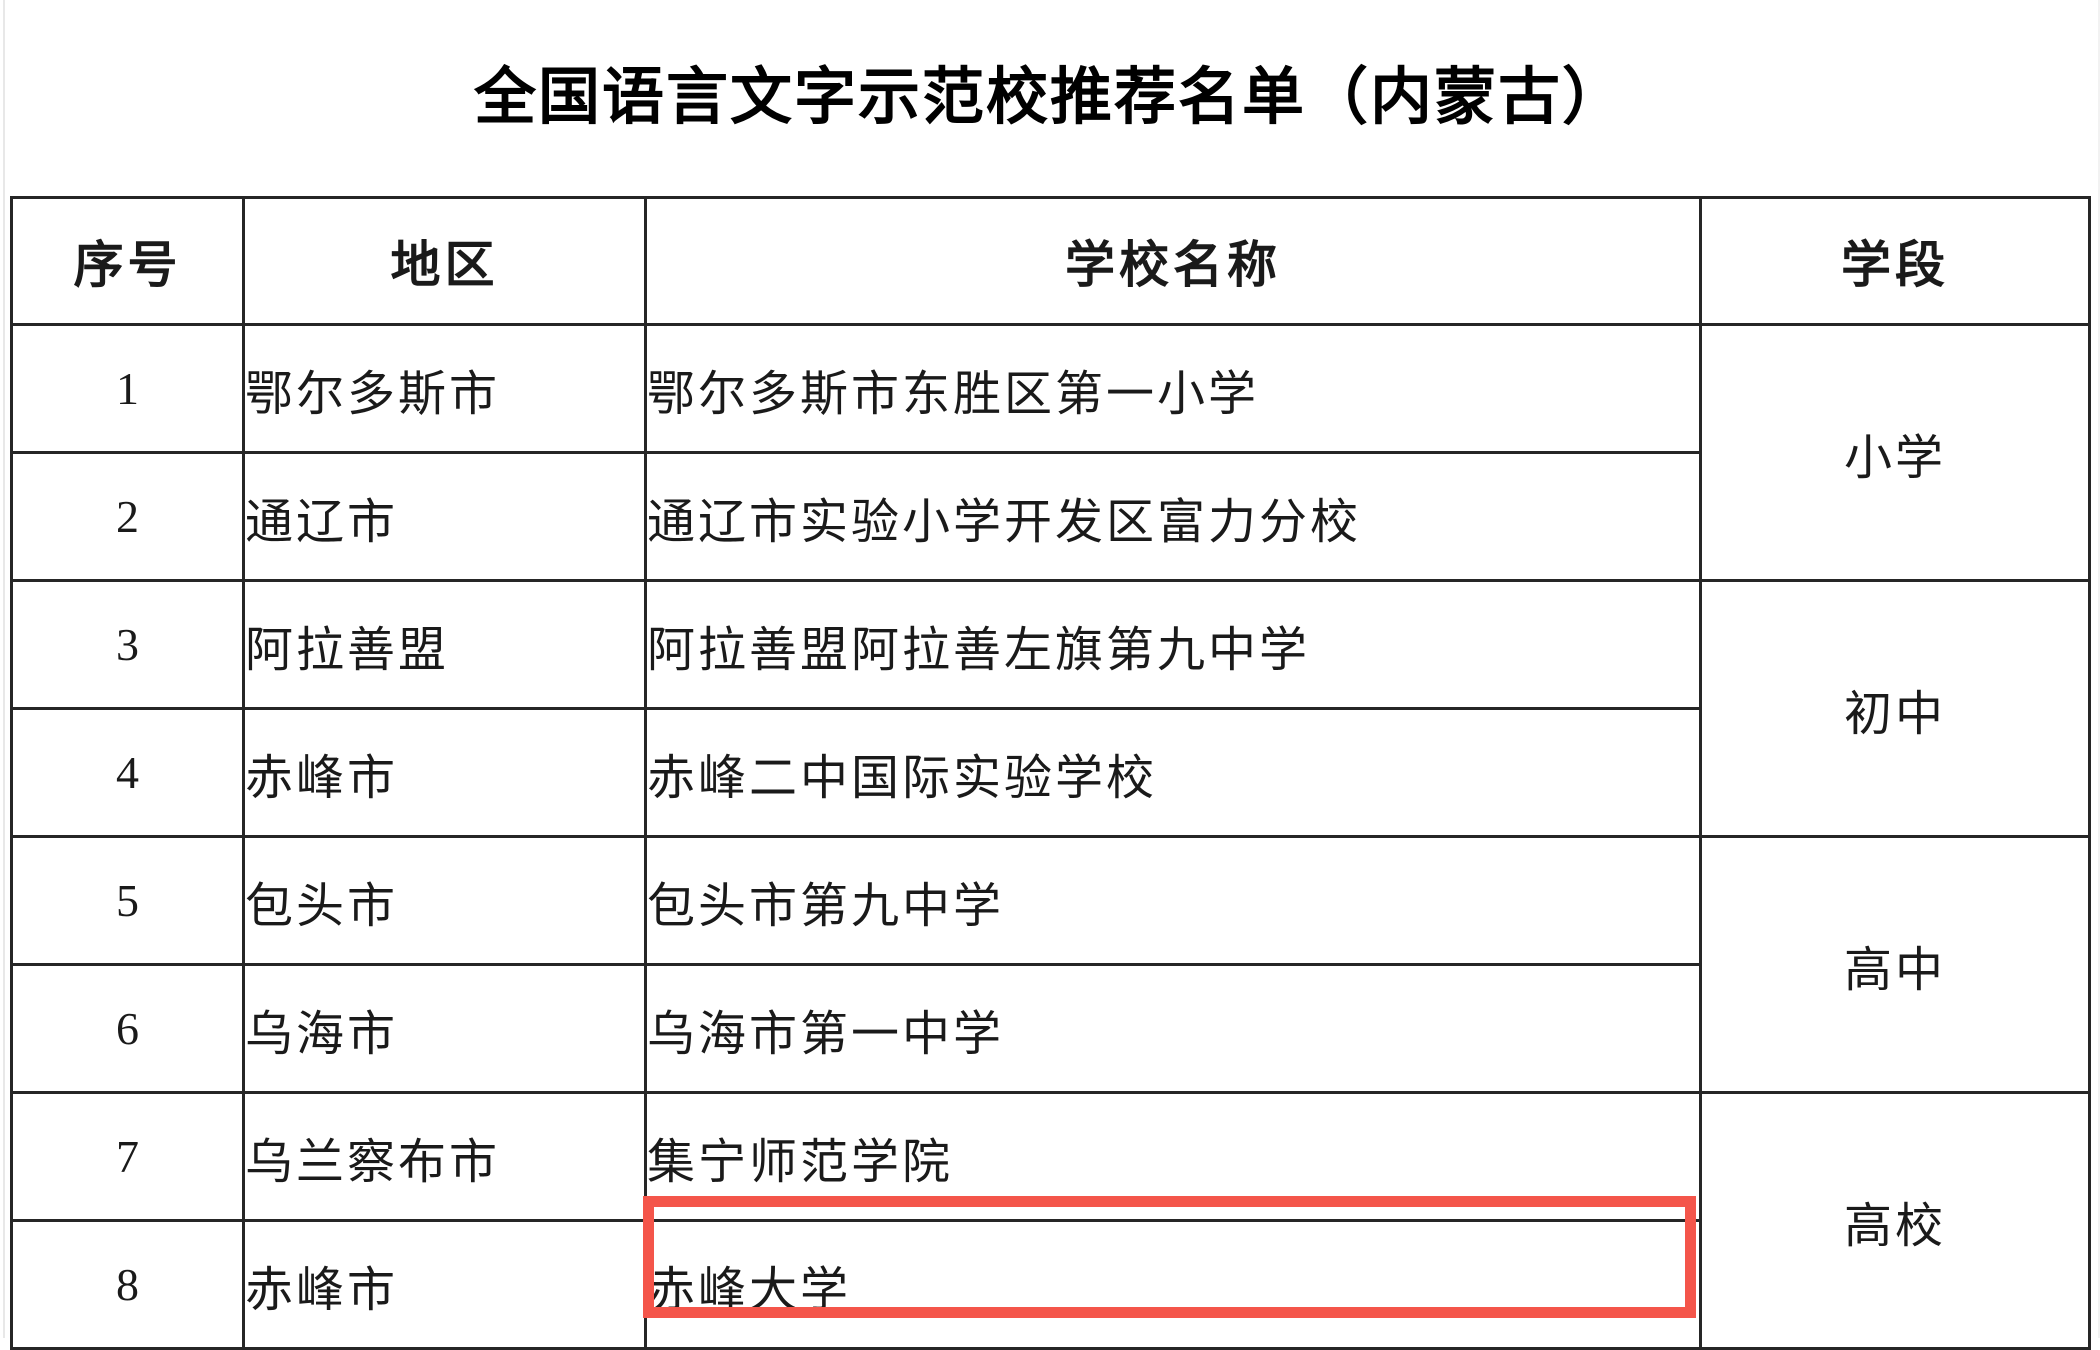  Describe the element at coordinates (127, 1028) in the screenshot. I see `cell-seq: 6` at that location.